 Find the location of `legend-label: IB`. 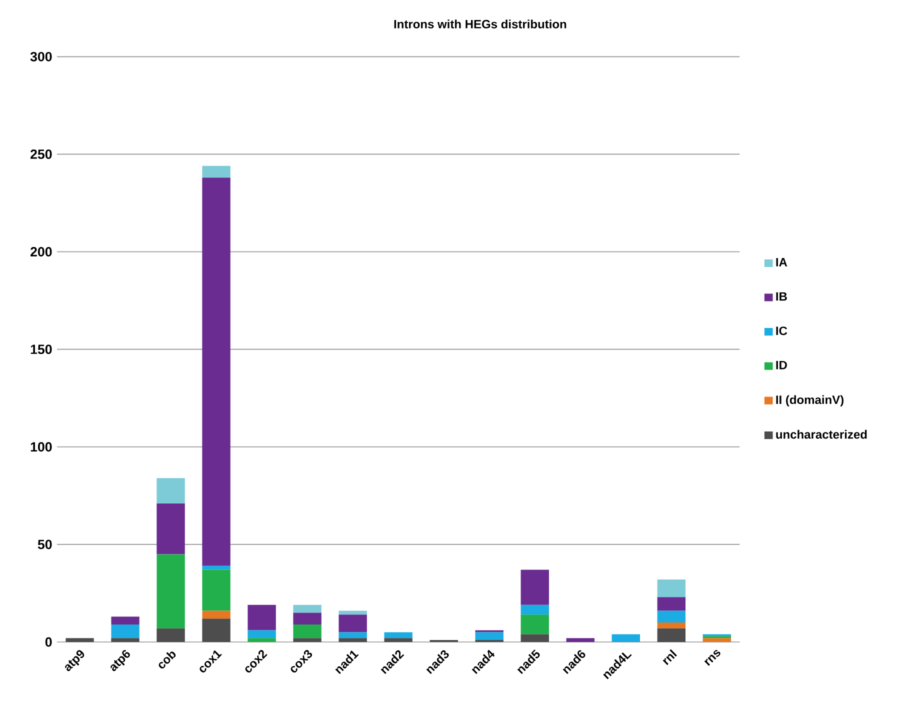

legend-label: IB is located at coordinates (781, 296).